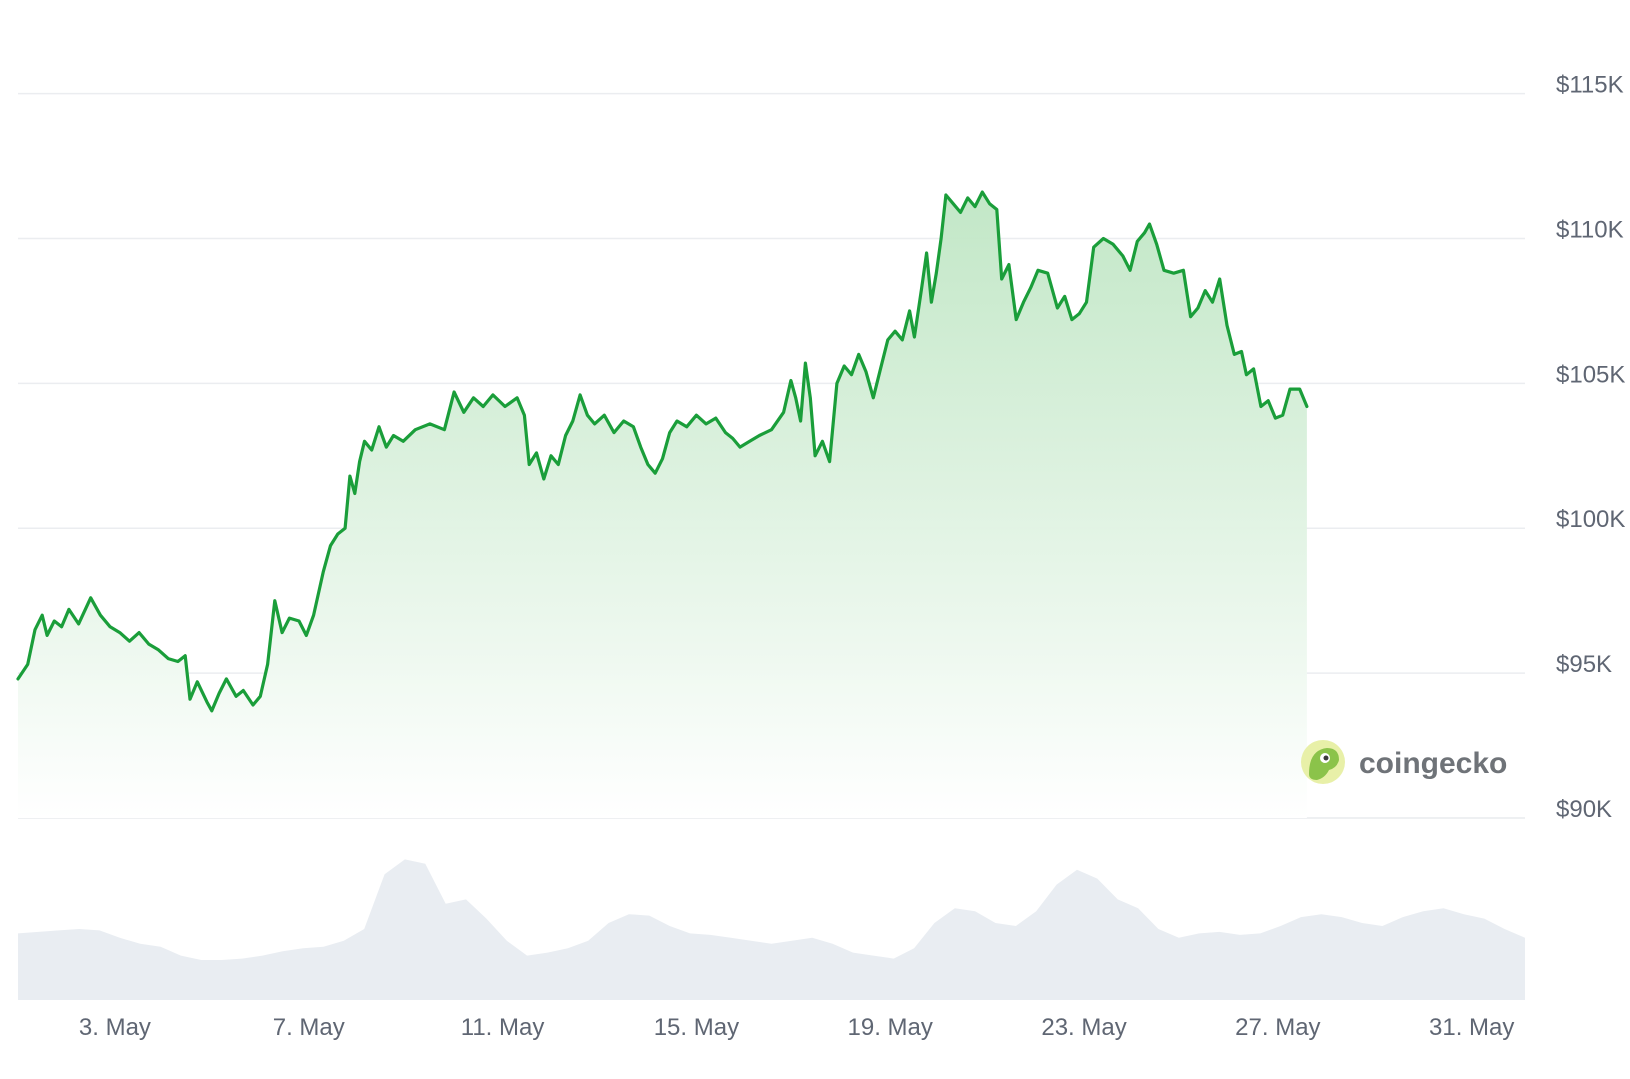 This screenshot has width=1630, height=1079. I want to click on x-tick-label: 19. May, so click(890, 1027).